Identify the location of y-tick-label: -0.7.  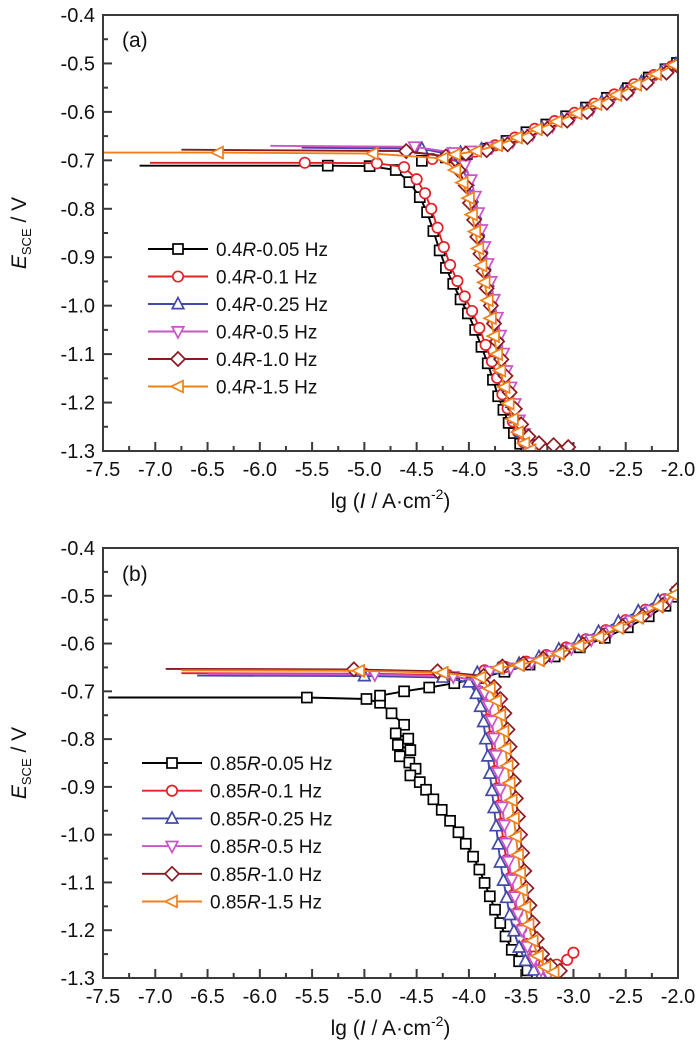
(78, 692).